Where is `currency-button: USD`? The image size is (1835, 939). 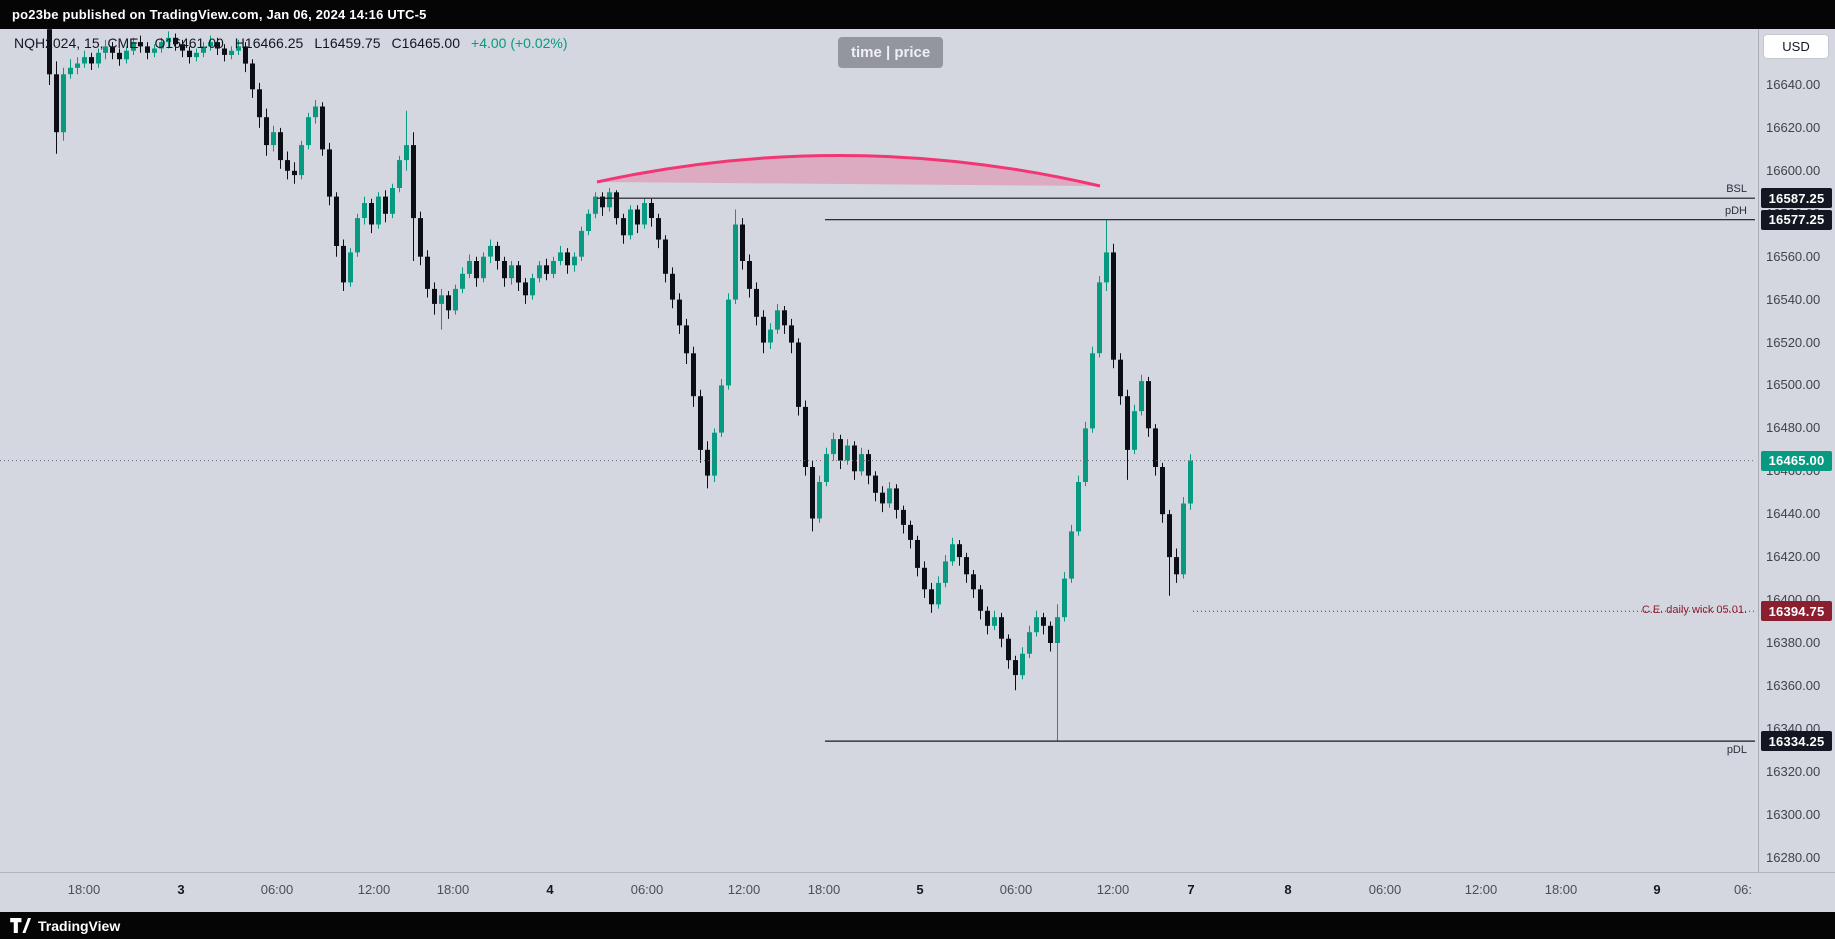
currency-button: USD is located at coordinates (1796, 46).